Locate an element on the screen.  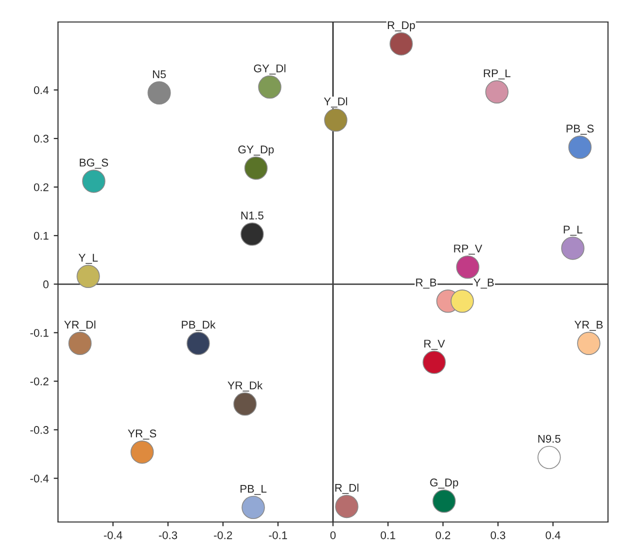
y-tick-label: 0.4 is located at coordinates (41, 90).